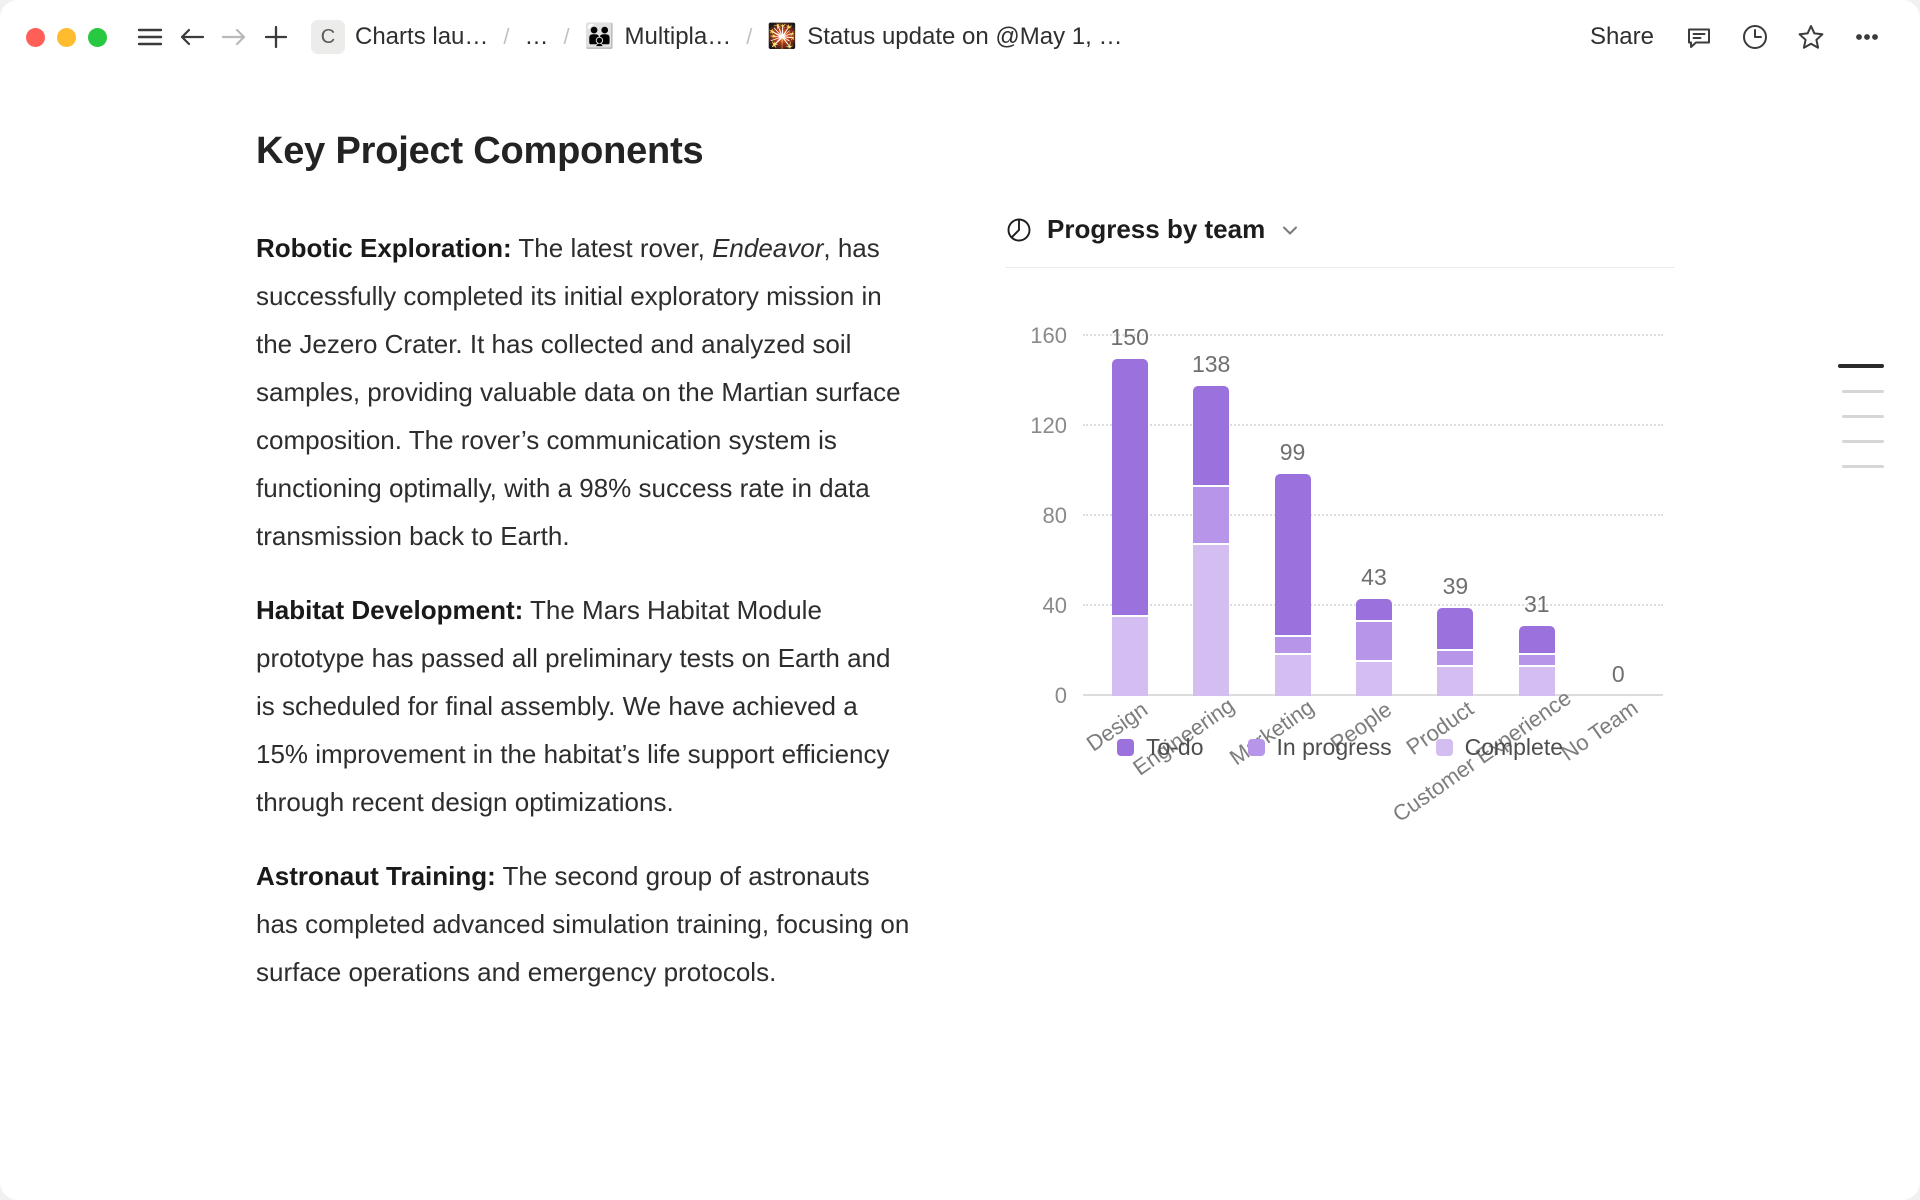 This screenshot has width=1920, height=1200. Describe the element at coordinates (150, 37) in the screenshot. I see `hamburger-icon` at that location.